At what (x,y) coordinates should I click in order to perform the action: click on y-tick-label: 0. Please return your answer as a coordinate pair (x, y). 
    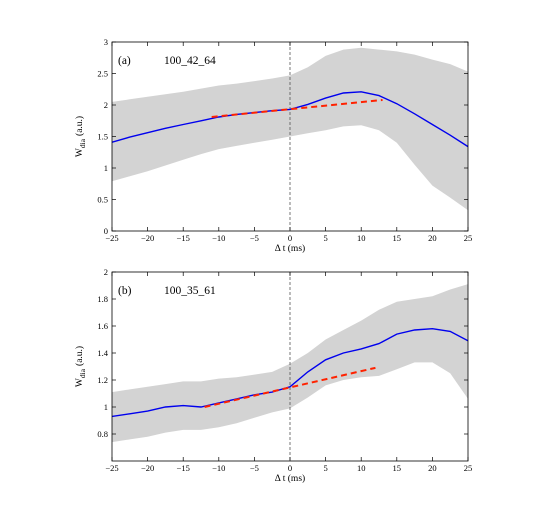
    Looking at the image, I should click on (106, 231).